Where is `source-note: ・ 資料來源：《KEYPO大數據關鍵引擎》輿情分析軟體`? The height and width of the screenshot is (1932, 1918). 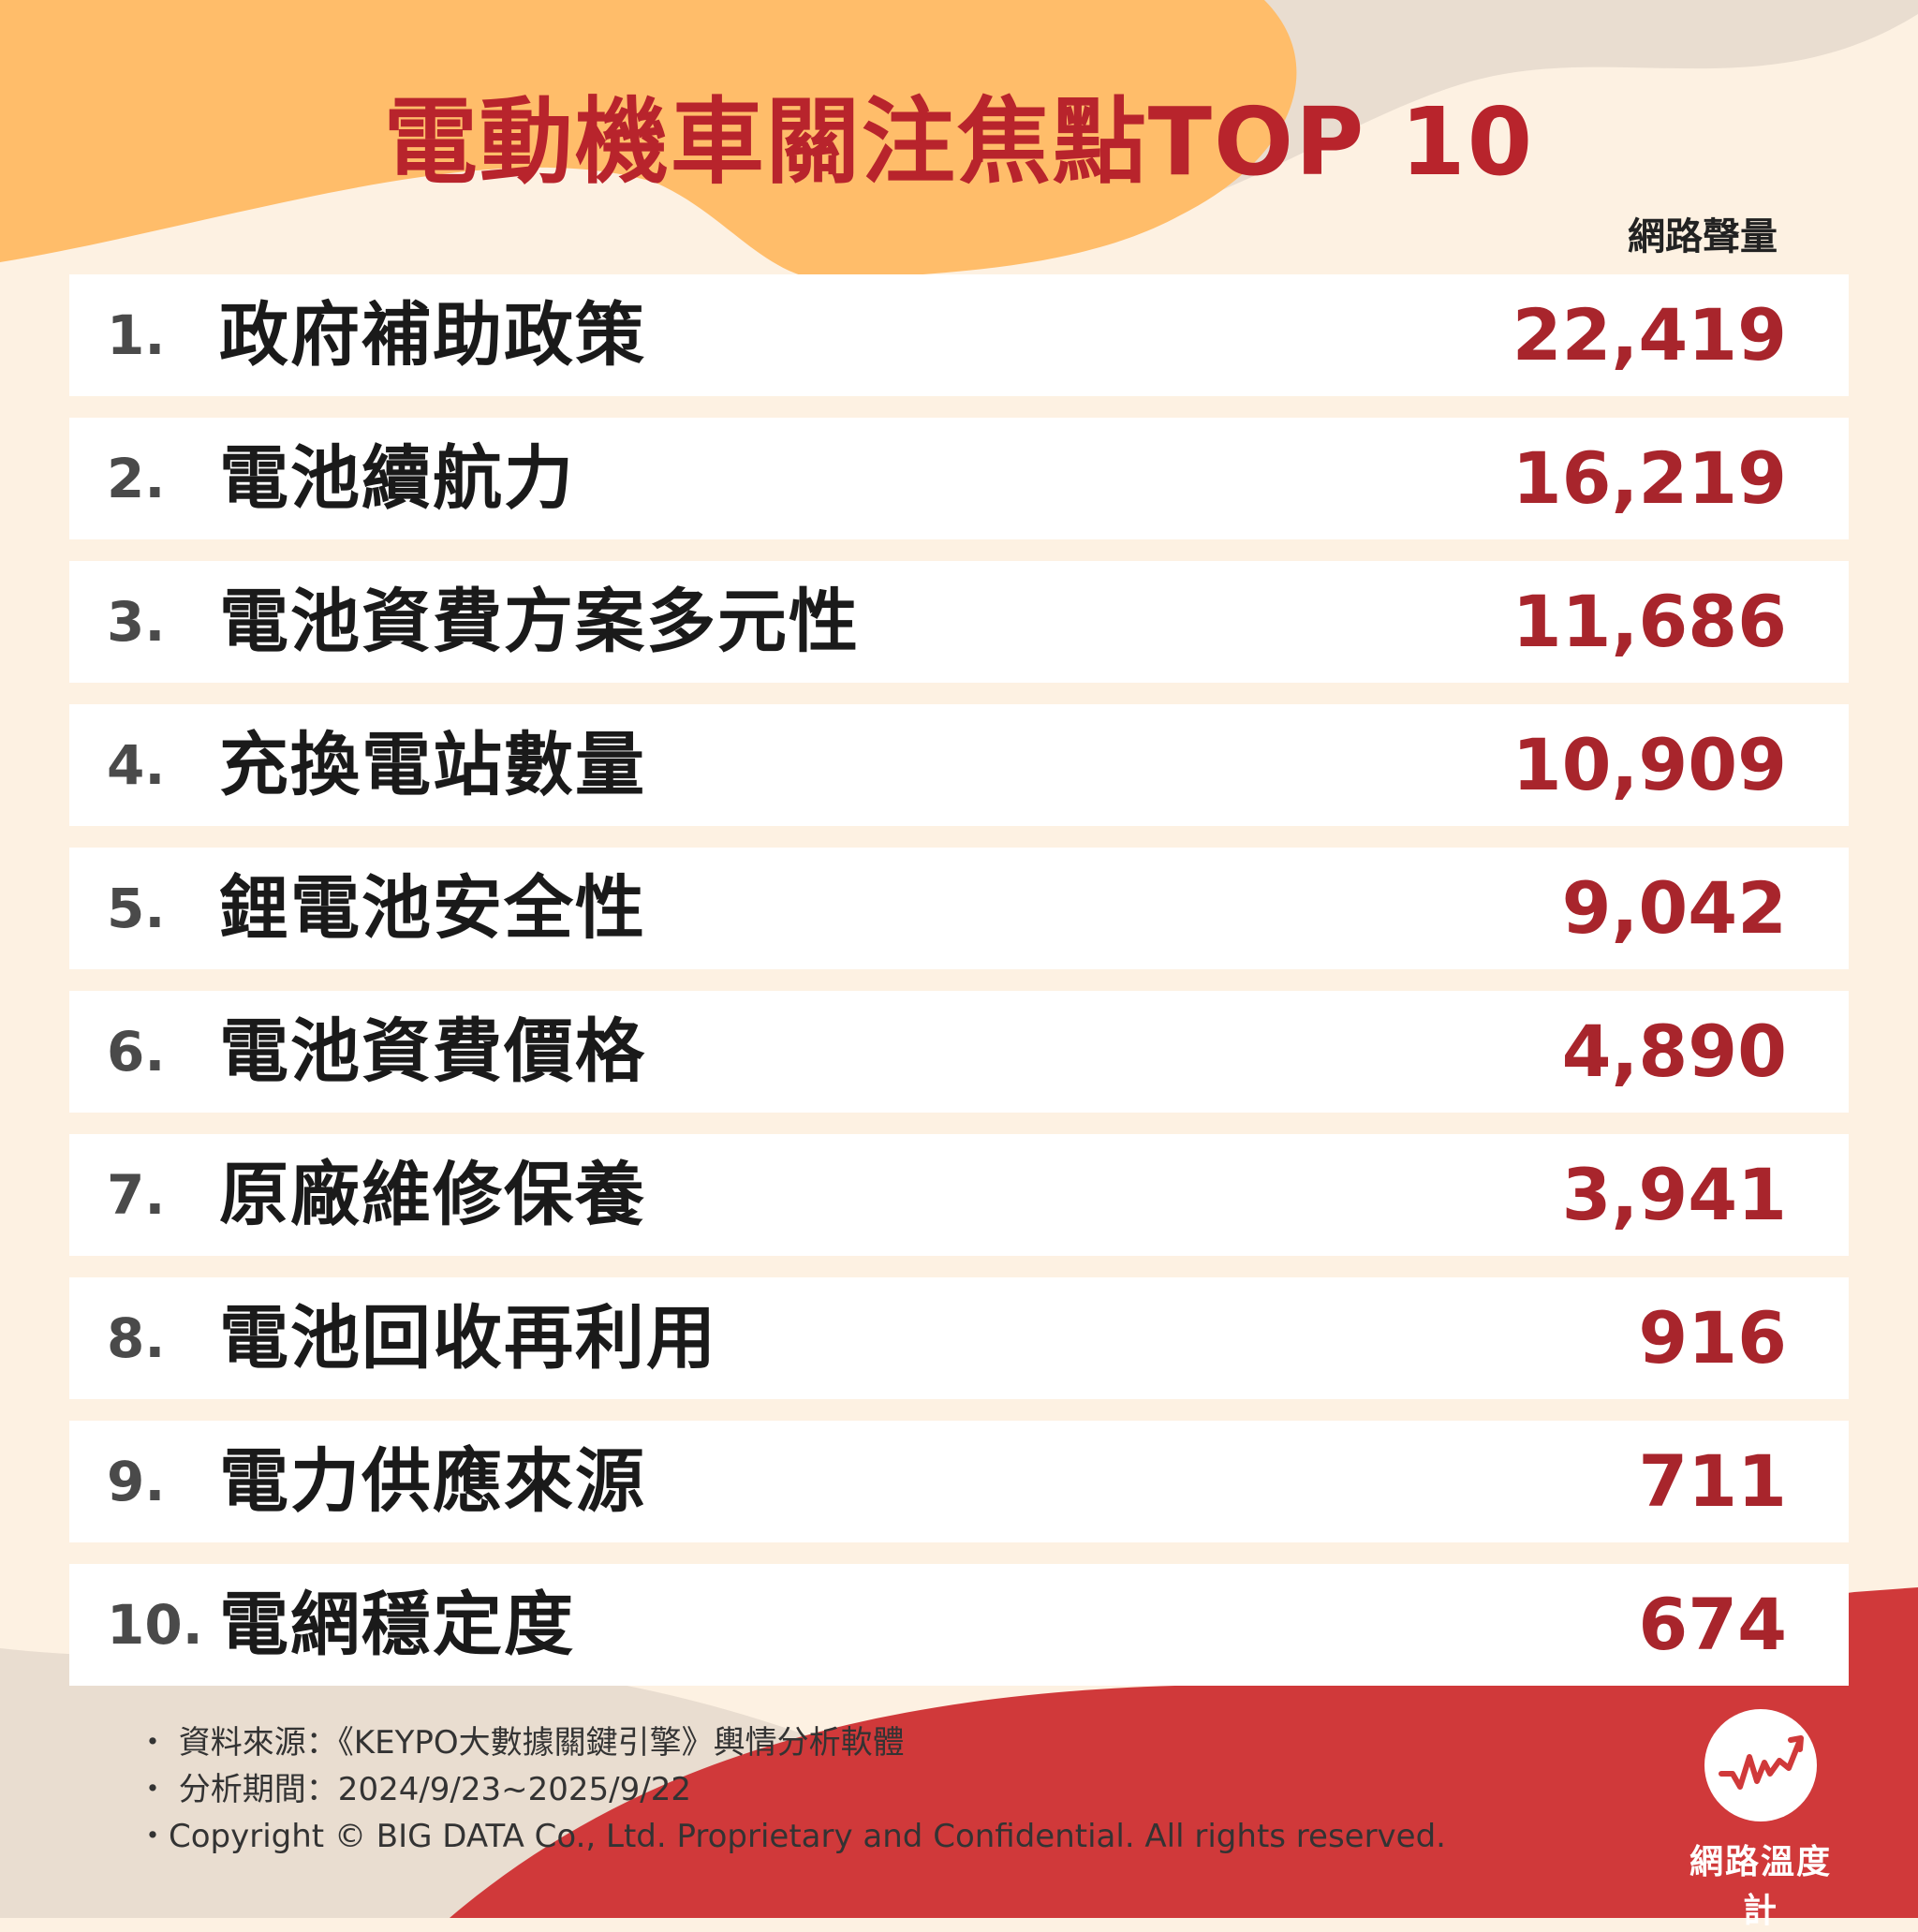
source-note: ・ 資料來源：《KEYPO大數據關鍵引擎》輿情分析軟體 is located at coordinates (521, 1743).